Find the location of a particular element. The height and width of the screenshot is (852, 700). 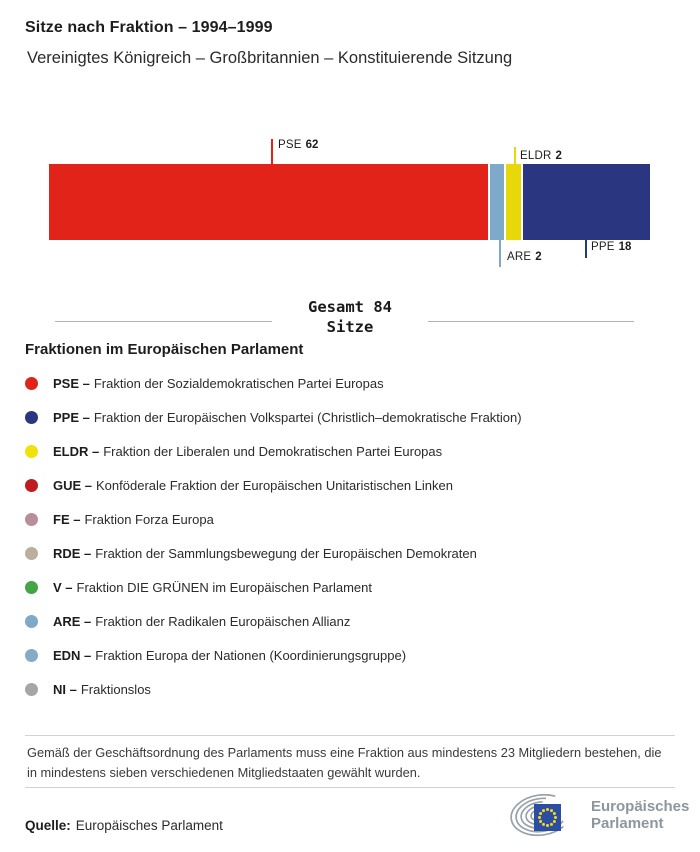

stacked-bar-chart is located at coordinates (350, 202).